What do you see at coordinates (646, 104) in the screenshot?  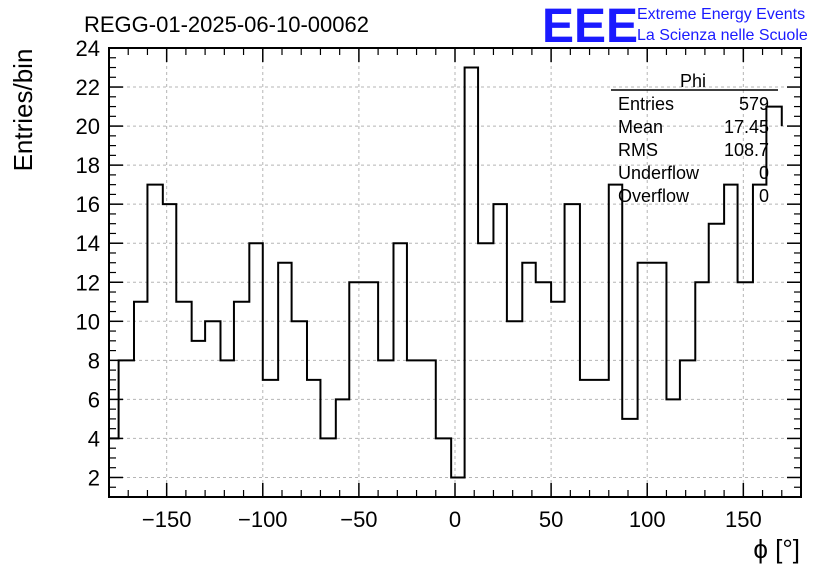 I see `stats-label: Entries` at bounding box center [646, 104].